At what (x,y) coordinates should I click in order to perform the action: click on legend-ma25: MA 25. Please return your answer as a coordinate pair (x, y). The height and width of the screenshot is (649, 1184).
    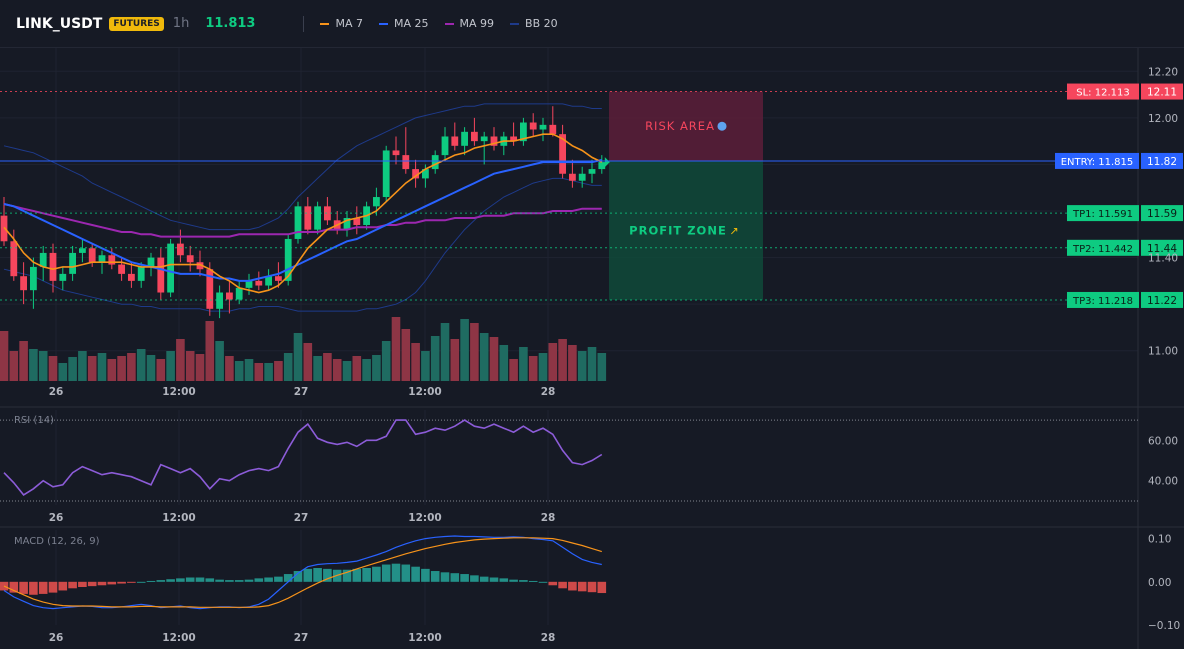
    Looking at the image, I should click on (404, 23).